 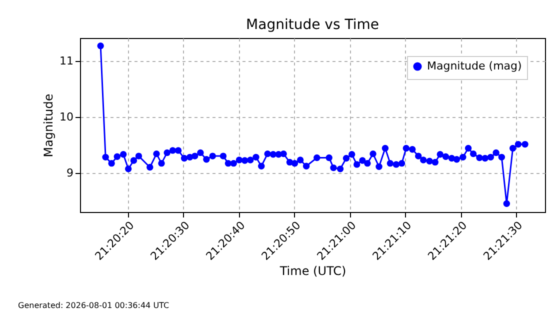 What do you see at coordinates (312, 271) in the screenshot?
I see `x-axis-title: Time (UTC)` at bounding box center [312, 271].